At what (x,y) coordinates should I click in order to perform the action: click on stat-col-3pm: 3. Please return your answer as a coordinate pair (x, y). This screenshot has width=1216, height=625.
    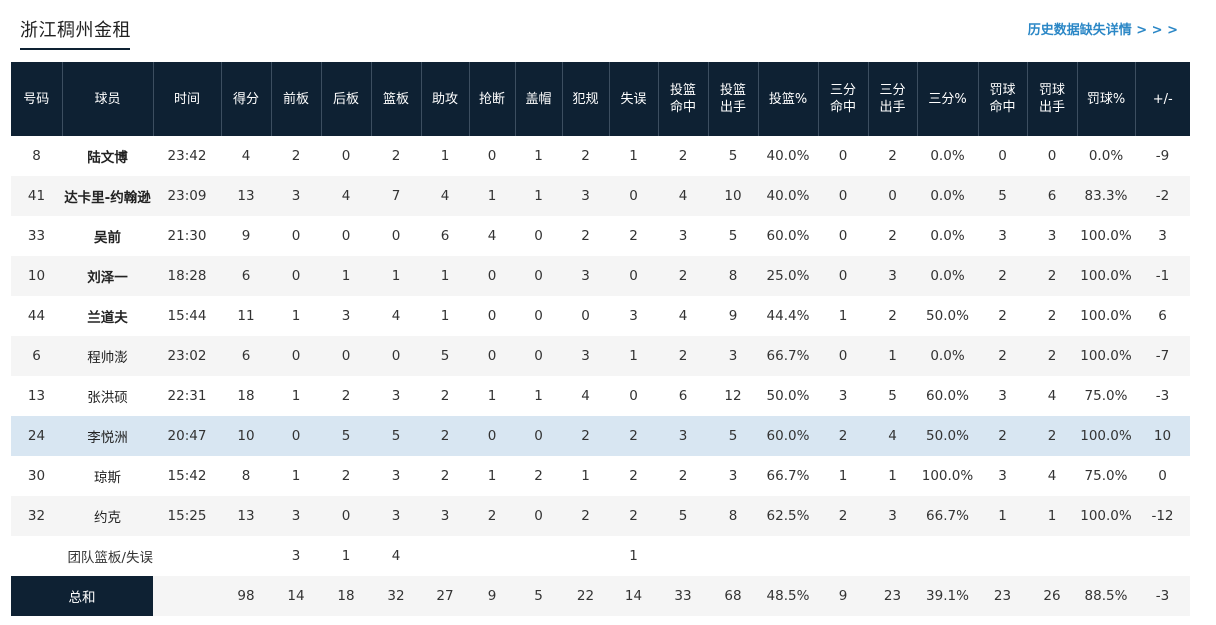
    Looking at the image, I should click on (843, 396).